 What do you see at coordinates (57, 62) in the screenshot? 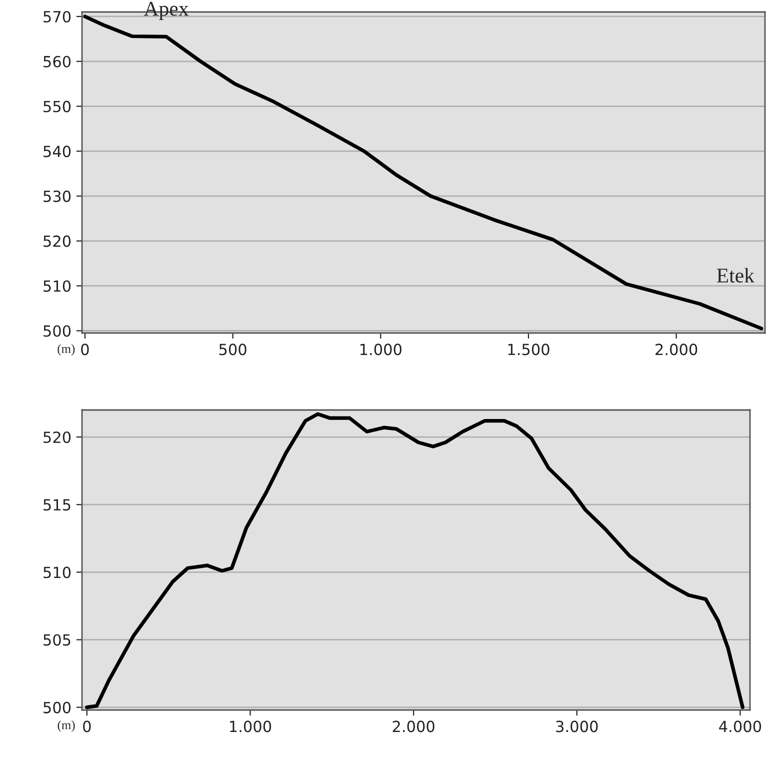
I see `y-tick-label: 560` at bounding box center [57, 62].